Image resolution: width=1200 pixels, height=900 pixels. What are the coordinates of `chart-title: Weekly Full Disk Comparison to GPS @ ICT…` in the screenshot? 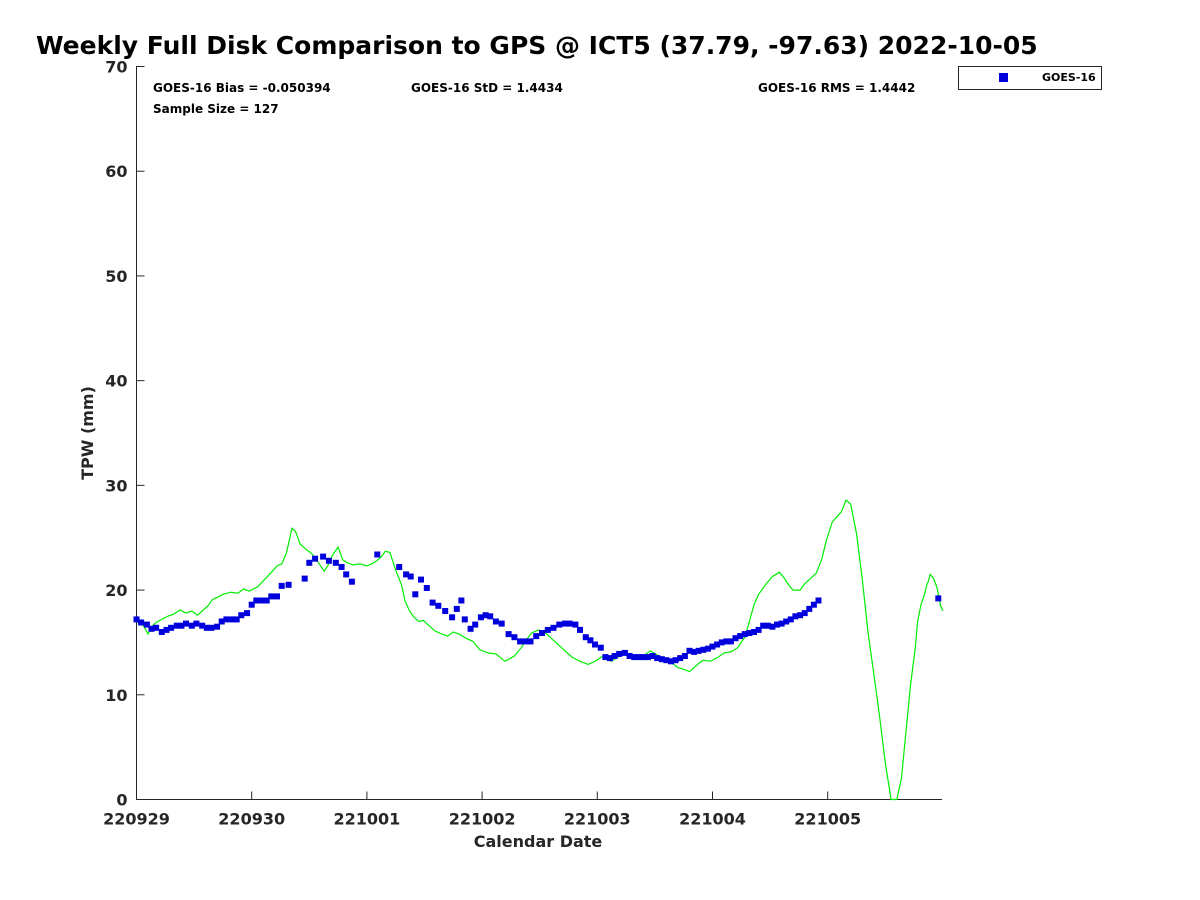 It's located at (537, 45).